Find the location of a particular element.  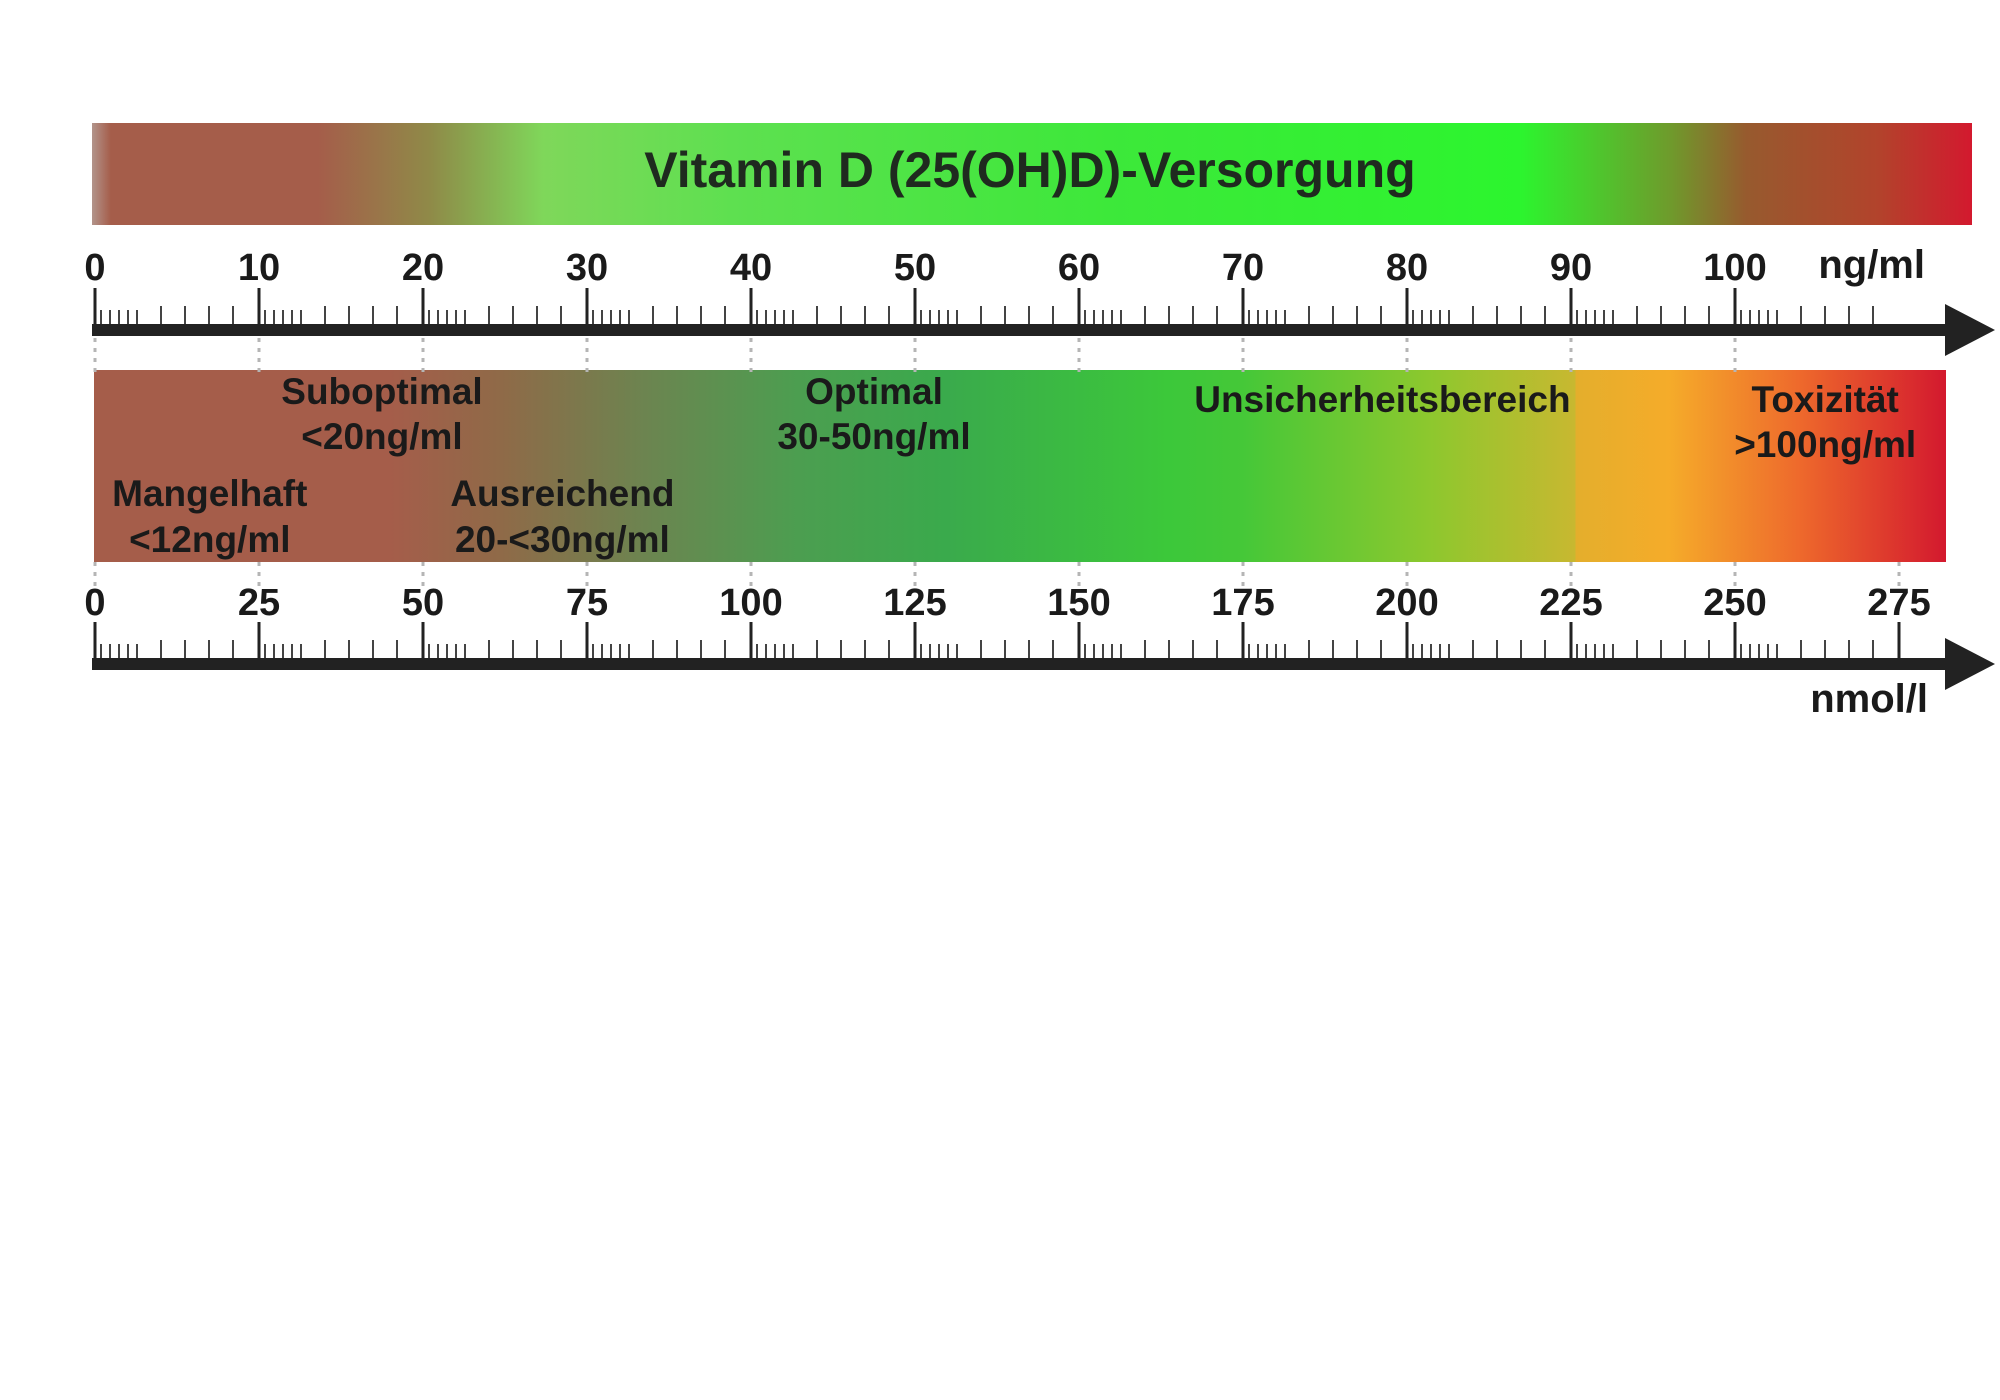

nmol-tick-label: 200 is located at coordinates (1406, 603).